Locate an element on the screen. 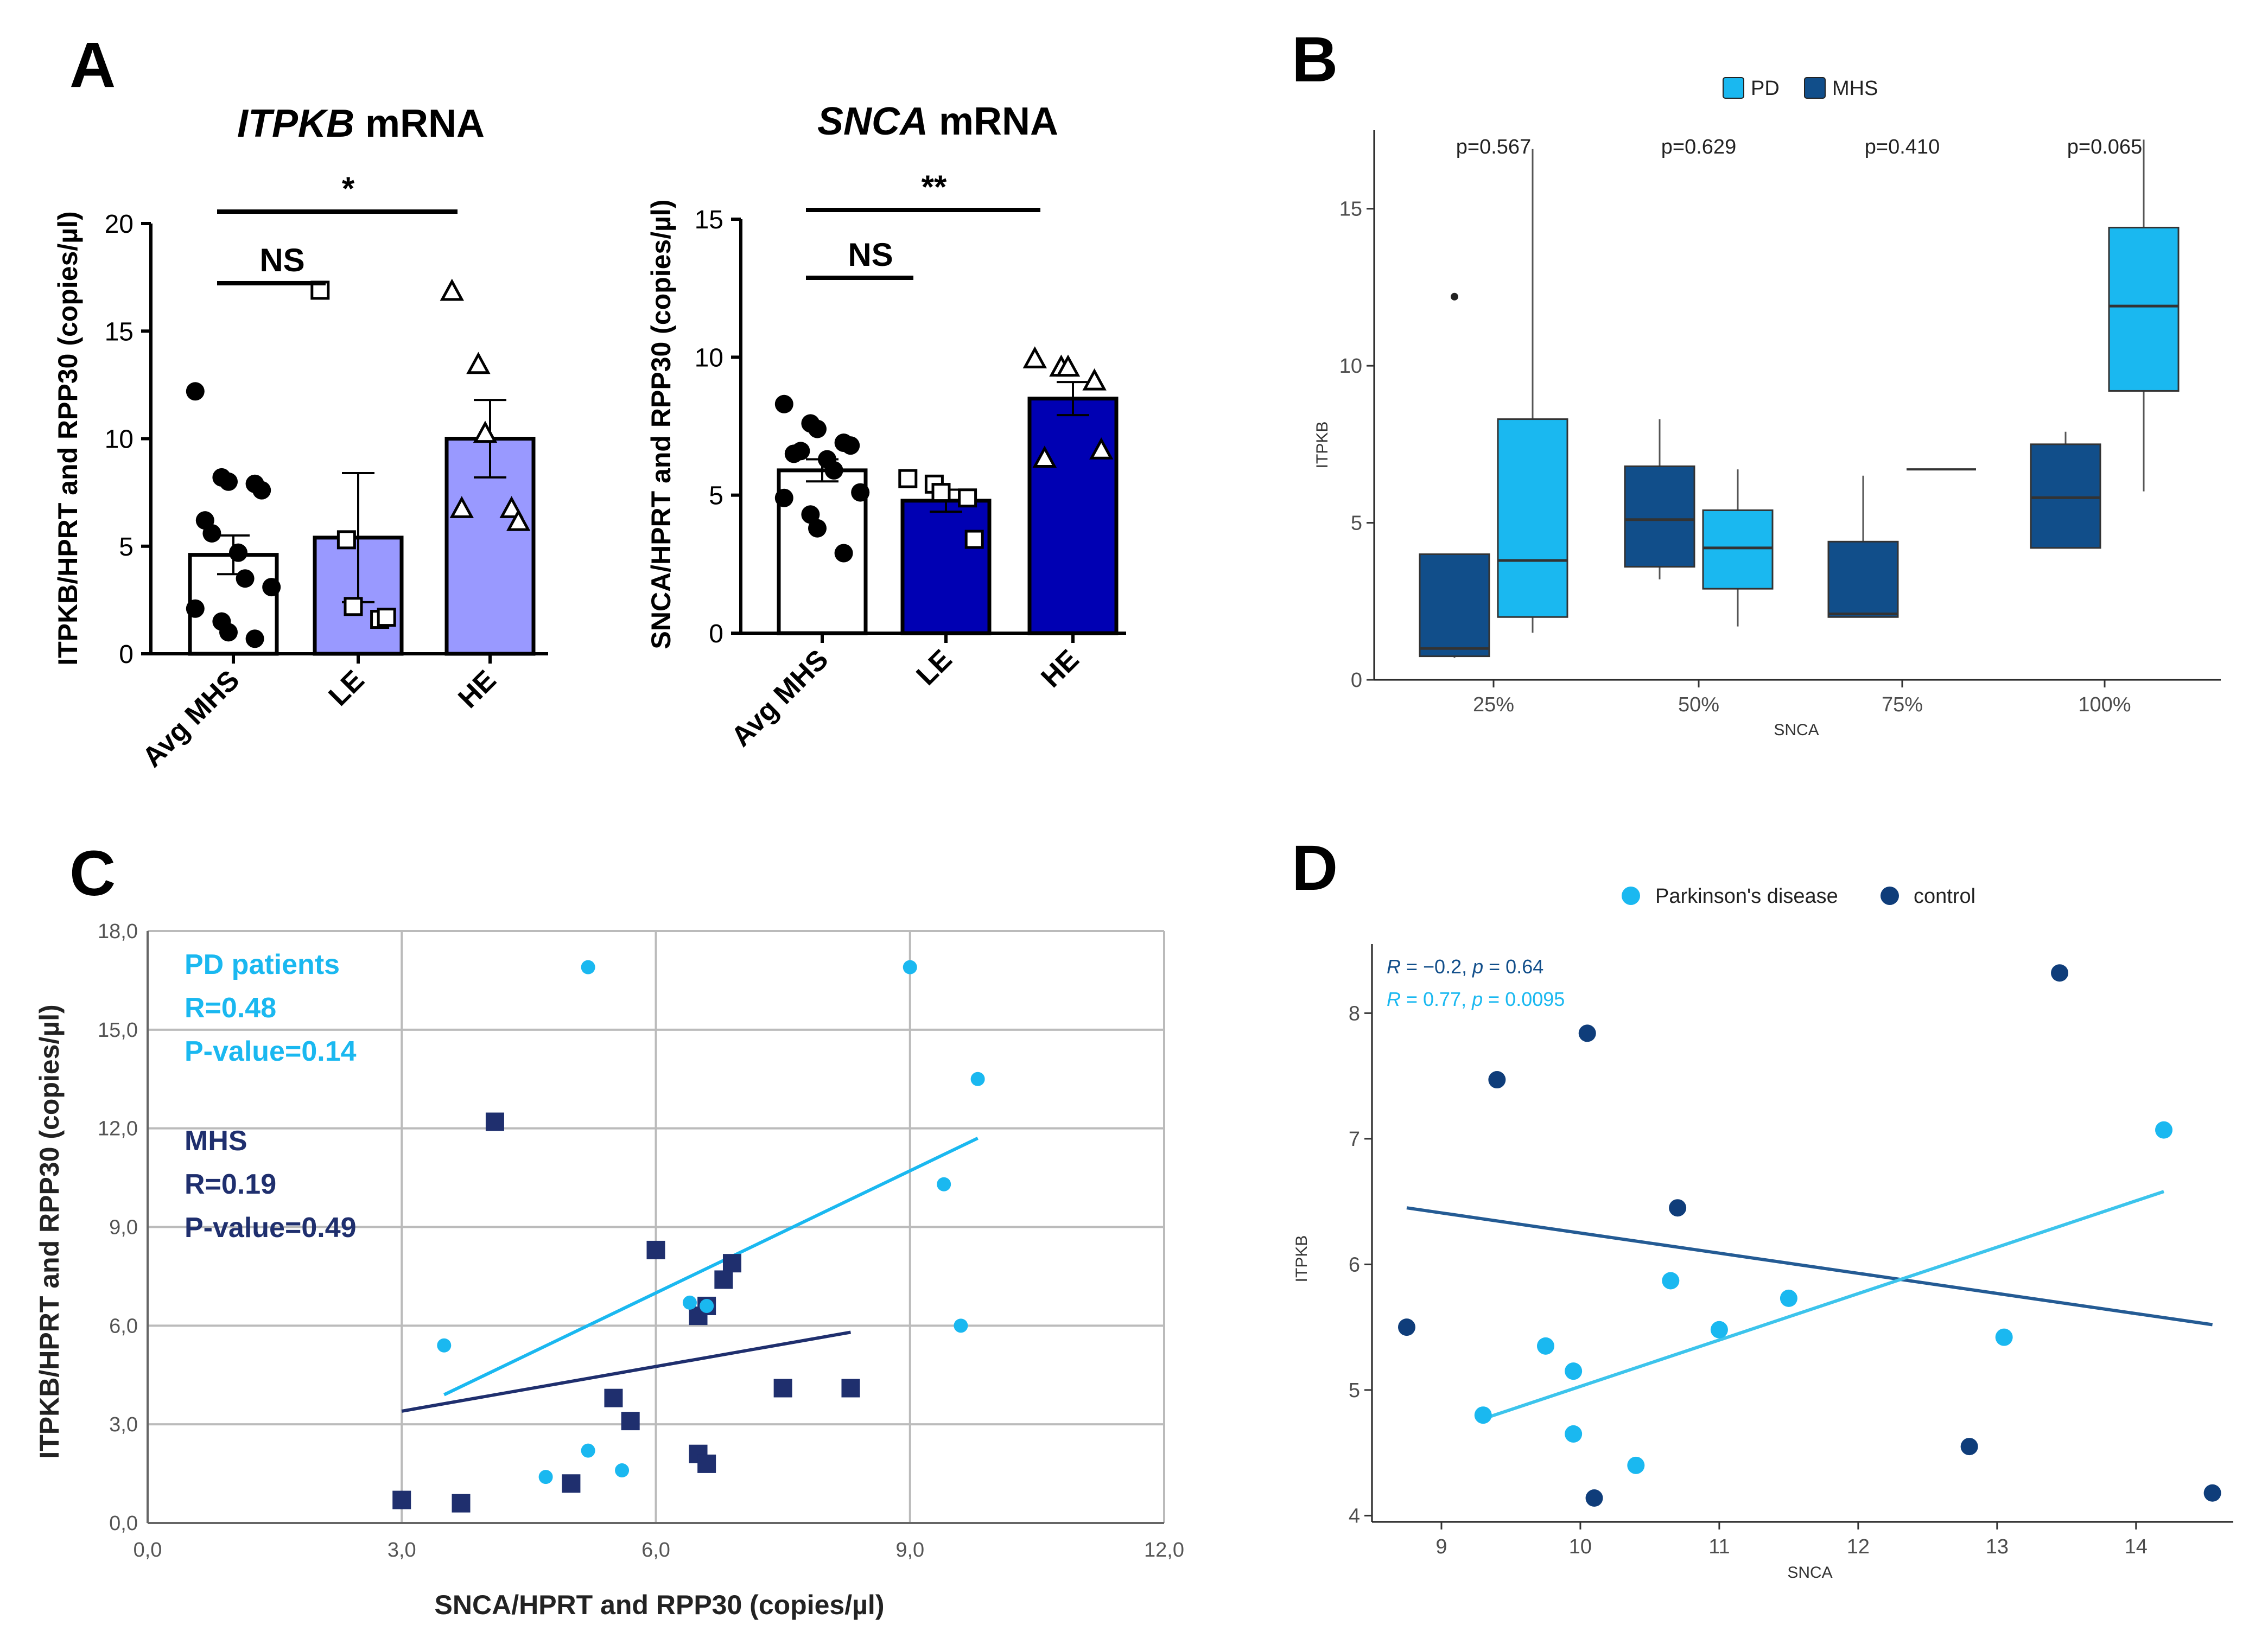  x-tick-label: HE is located at coordinates (477, 689).